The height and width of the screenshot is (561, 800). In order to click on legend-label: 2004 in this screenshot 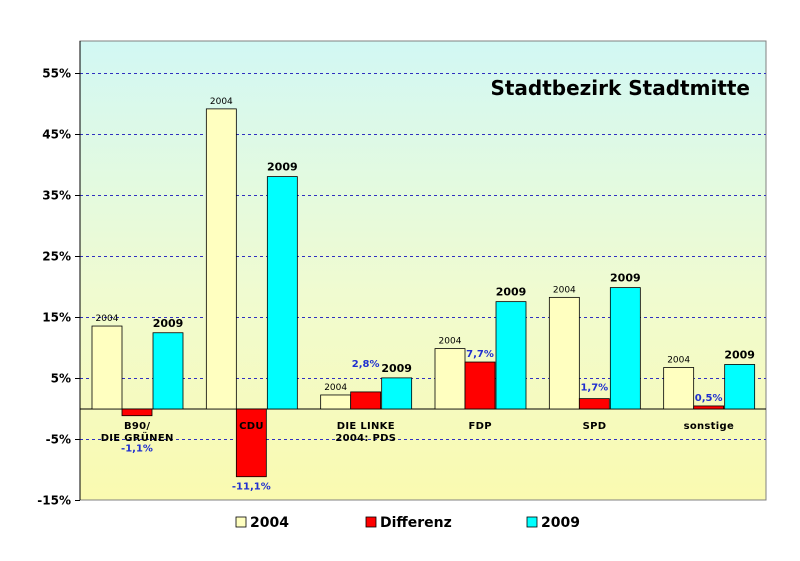, I will do `click(269, 523)`.